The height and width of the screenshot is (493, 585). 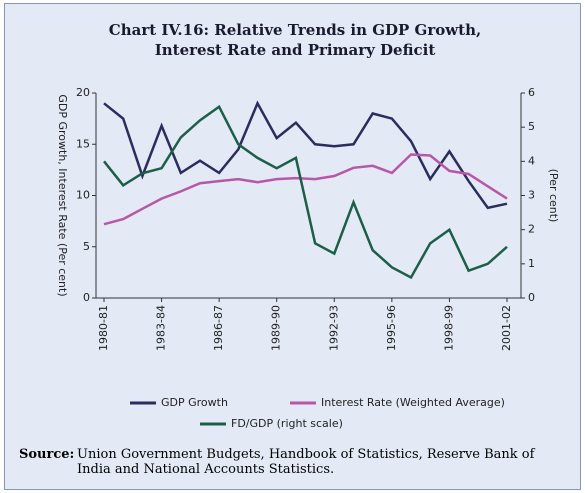 I want to click on y-tick-label: 10, so click(x=83, y=195).